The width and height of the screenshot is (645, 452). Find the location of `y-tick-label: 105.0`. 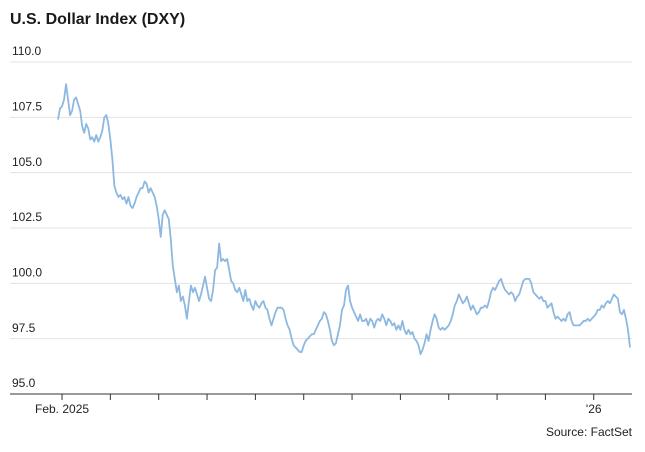

y-tick-label: 105.0 is located at coordinates (27, 162).